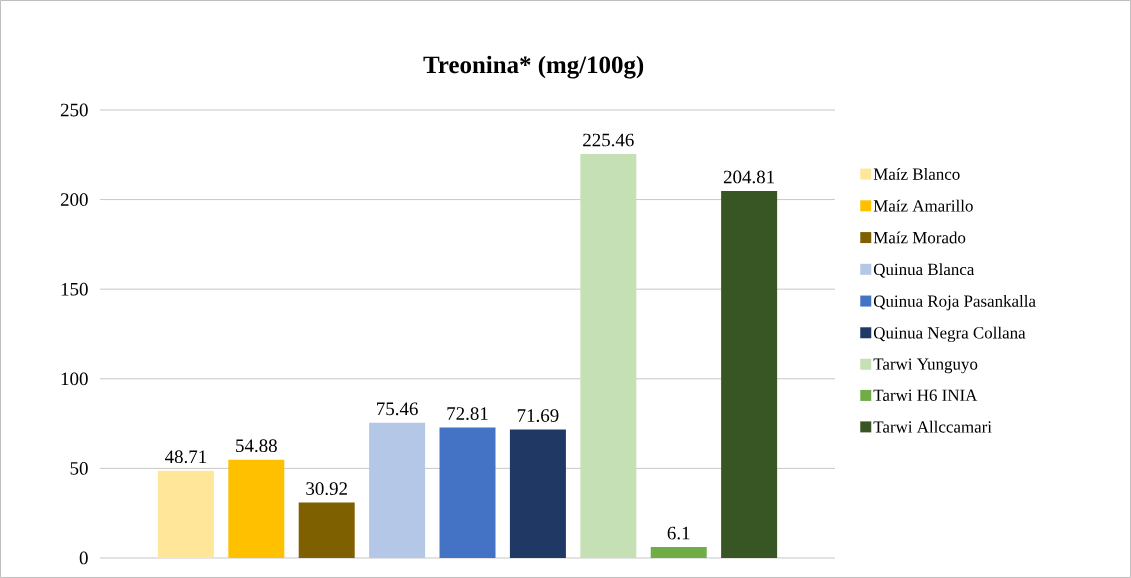 Image resolution: width=1131 pixels, height=578 pixels. I want to click on legend-label: Maíz Blanco, so click(916, 173).